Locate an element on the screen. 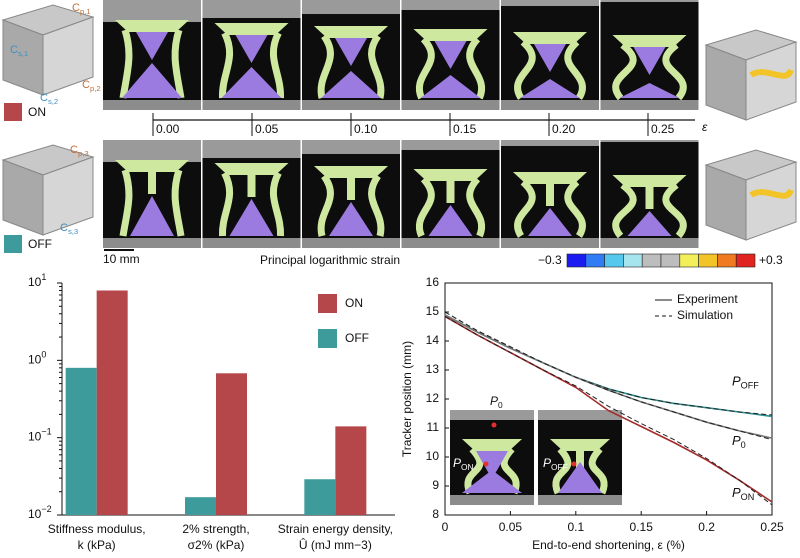 The width and height of the screenshot is (800, 558). scale-bar-label: 10 mm is located at coordinates (121, 259).